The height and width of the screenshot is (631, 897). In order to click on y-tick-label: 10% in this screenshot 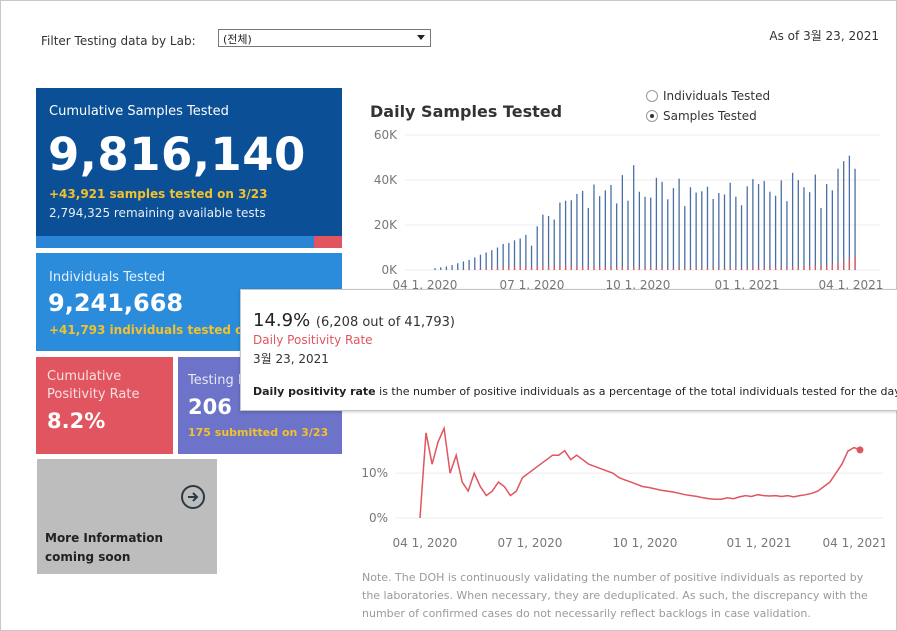, I will do `click(374, 473)`.